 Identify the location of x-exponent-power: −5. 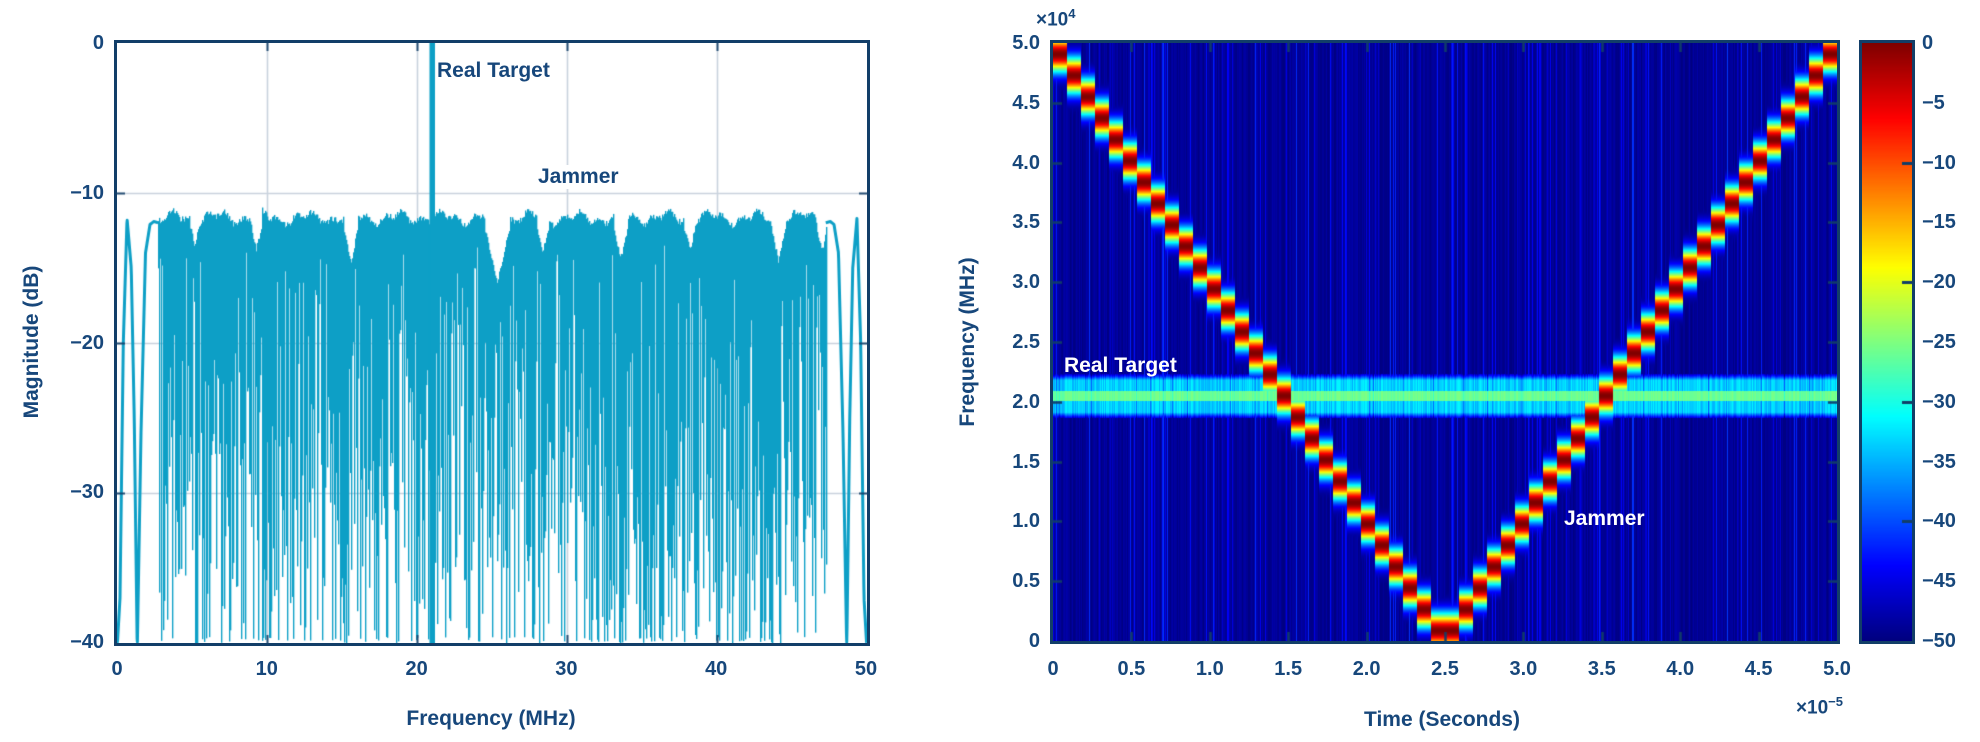
(1835, 701).